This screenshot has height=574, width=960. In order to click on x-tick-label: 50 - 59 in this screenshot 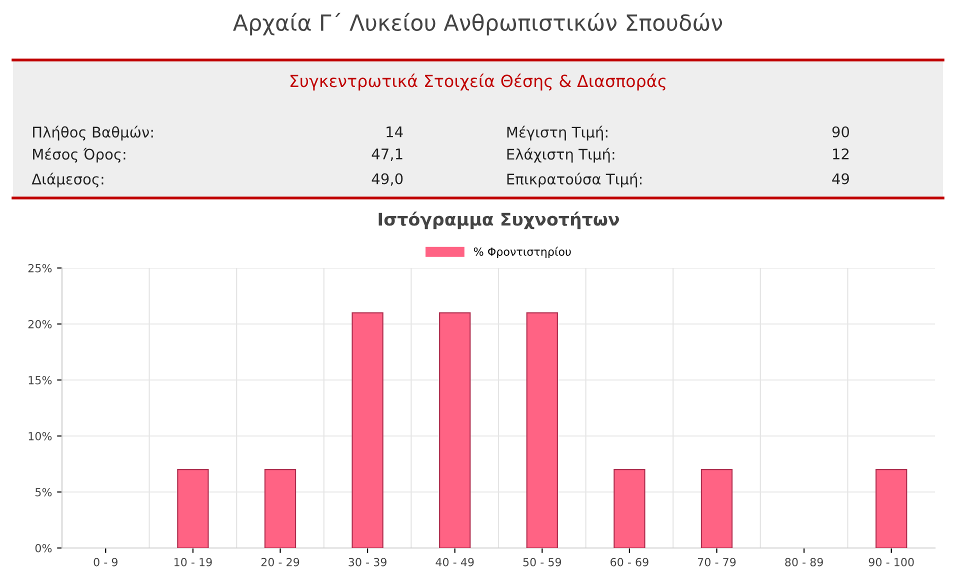, I will do `click(542, 562)`.